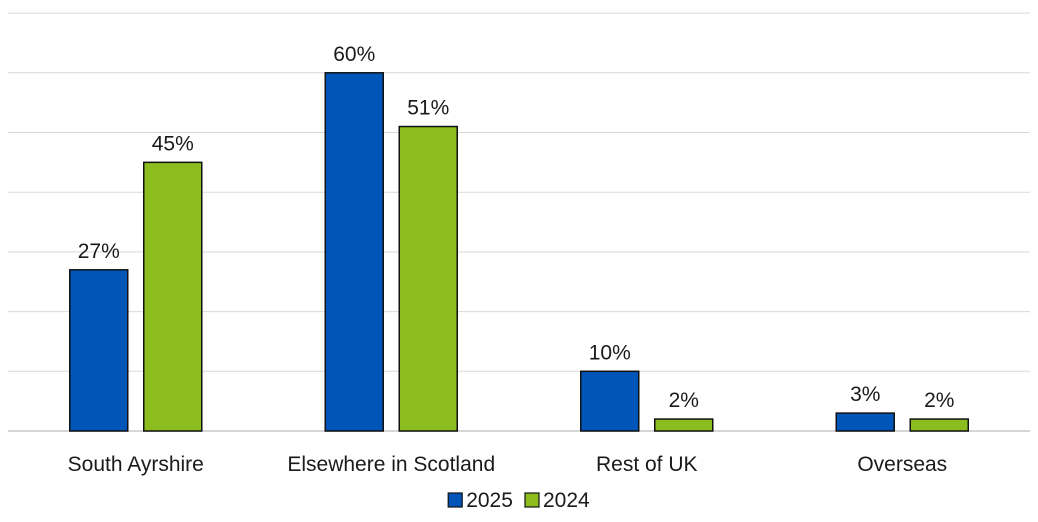 This screenshot has height=522, width=1038. I want to click on data-label-2024-0: 45%, so click(173, 143).